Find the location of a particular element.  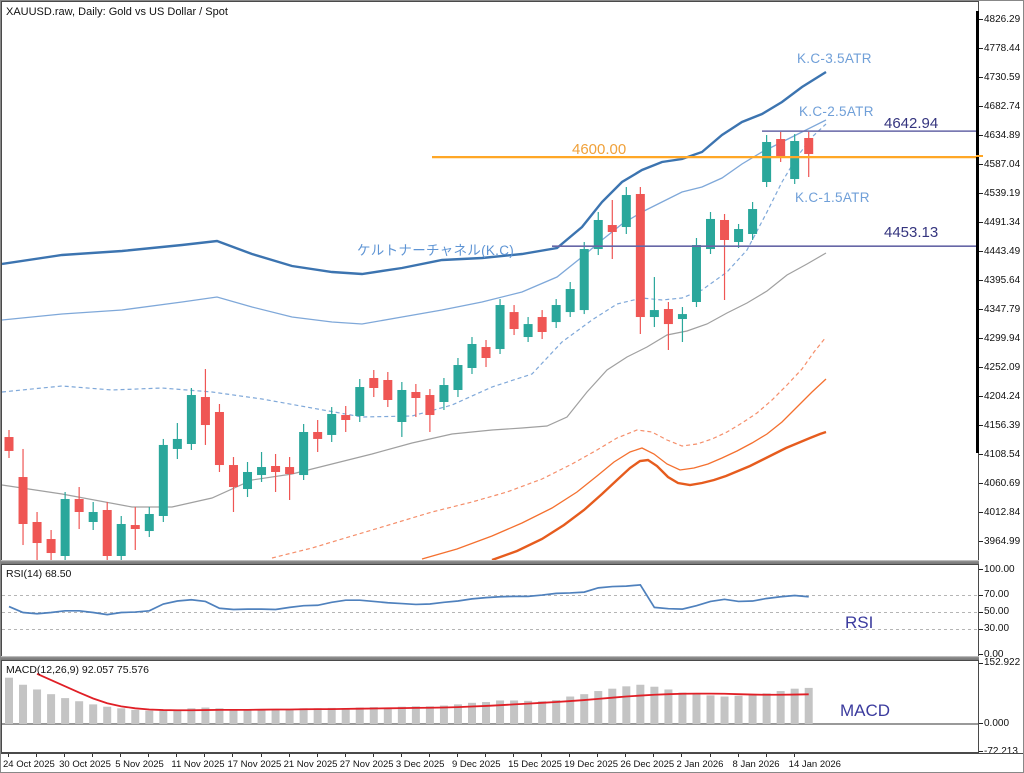

macd-canvas is located at coordinates (490, 706).